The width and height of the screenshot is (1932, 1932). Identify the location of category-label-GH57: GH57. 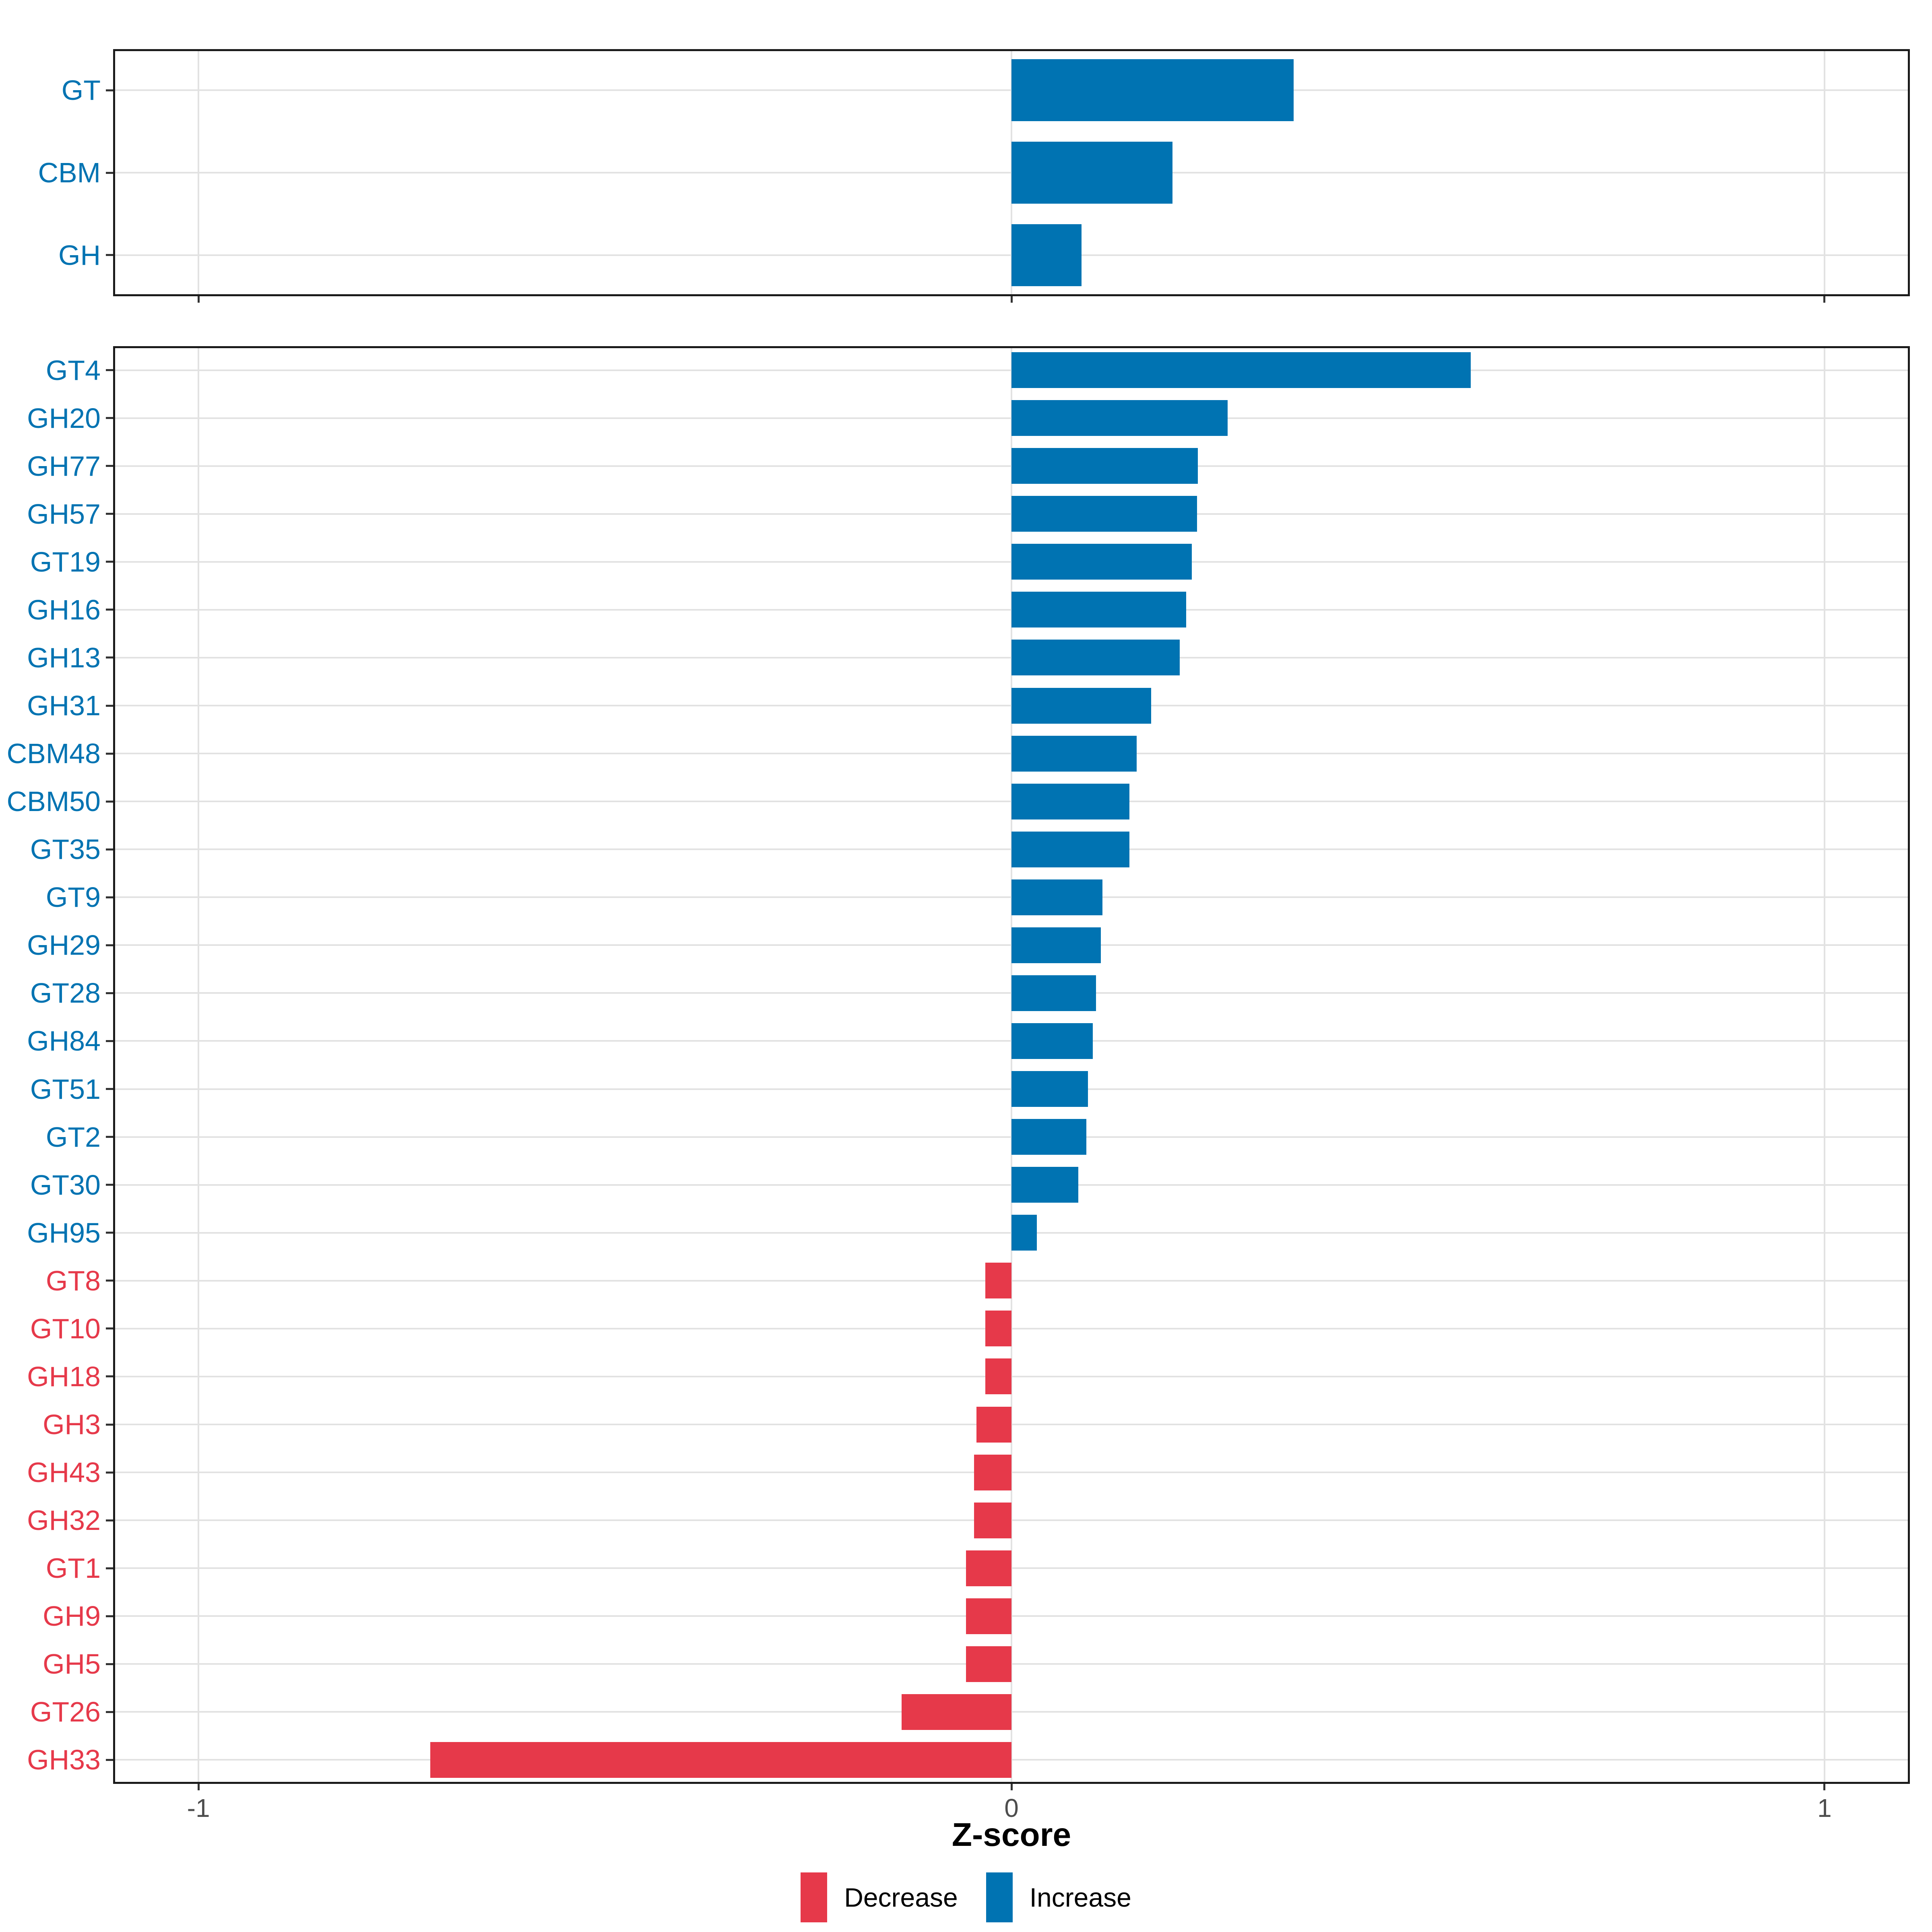
(64, 514).